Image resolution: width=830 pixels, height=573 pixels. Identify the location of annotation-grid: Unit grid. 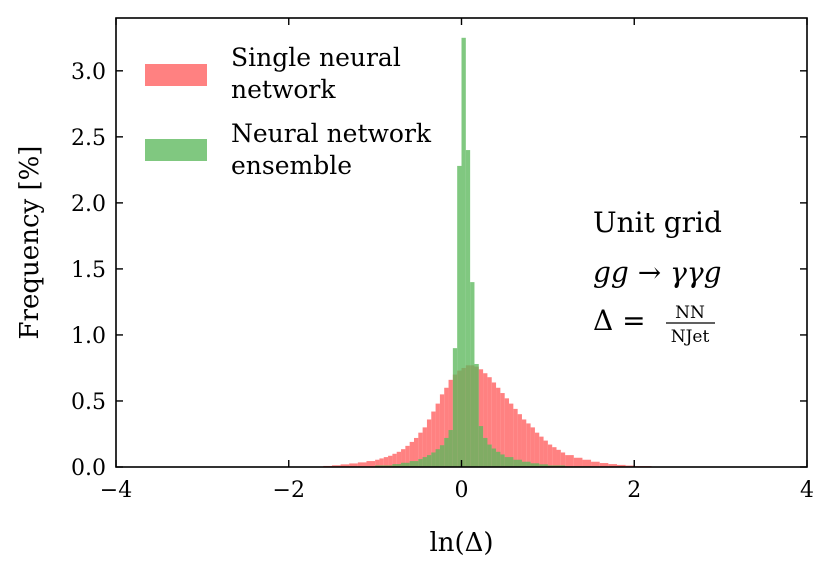
(657, 222).